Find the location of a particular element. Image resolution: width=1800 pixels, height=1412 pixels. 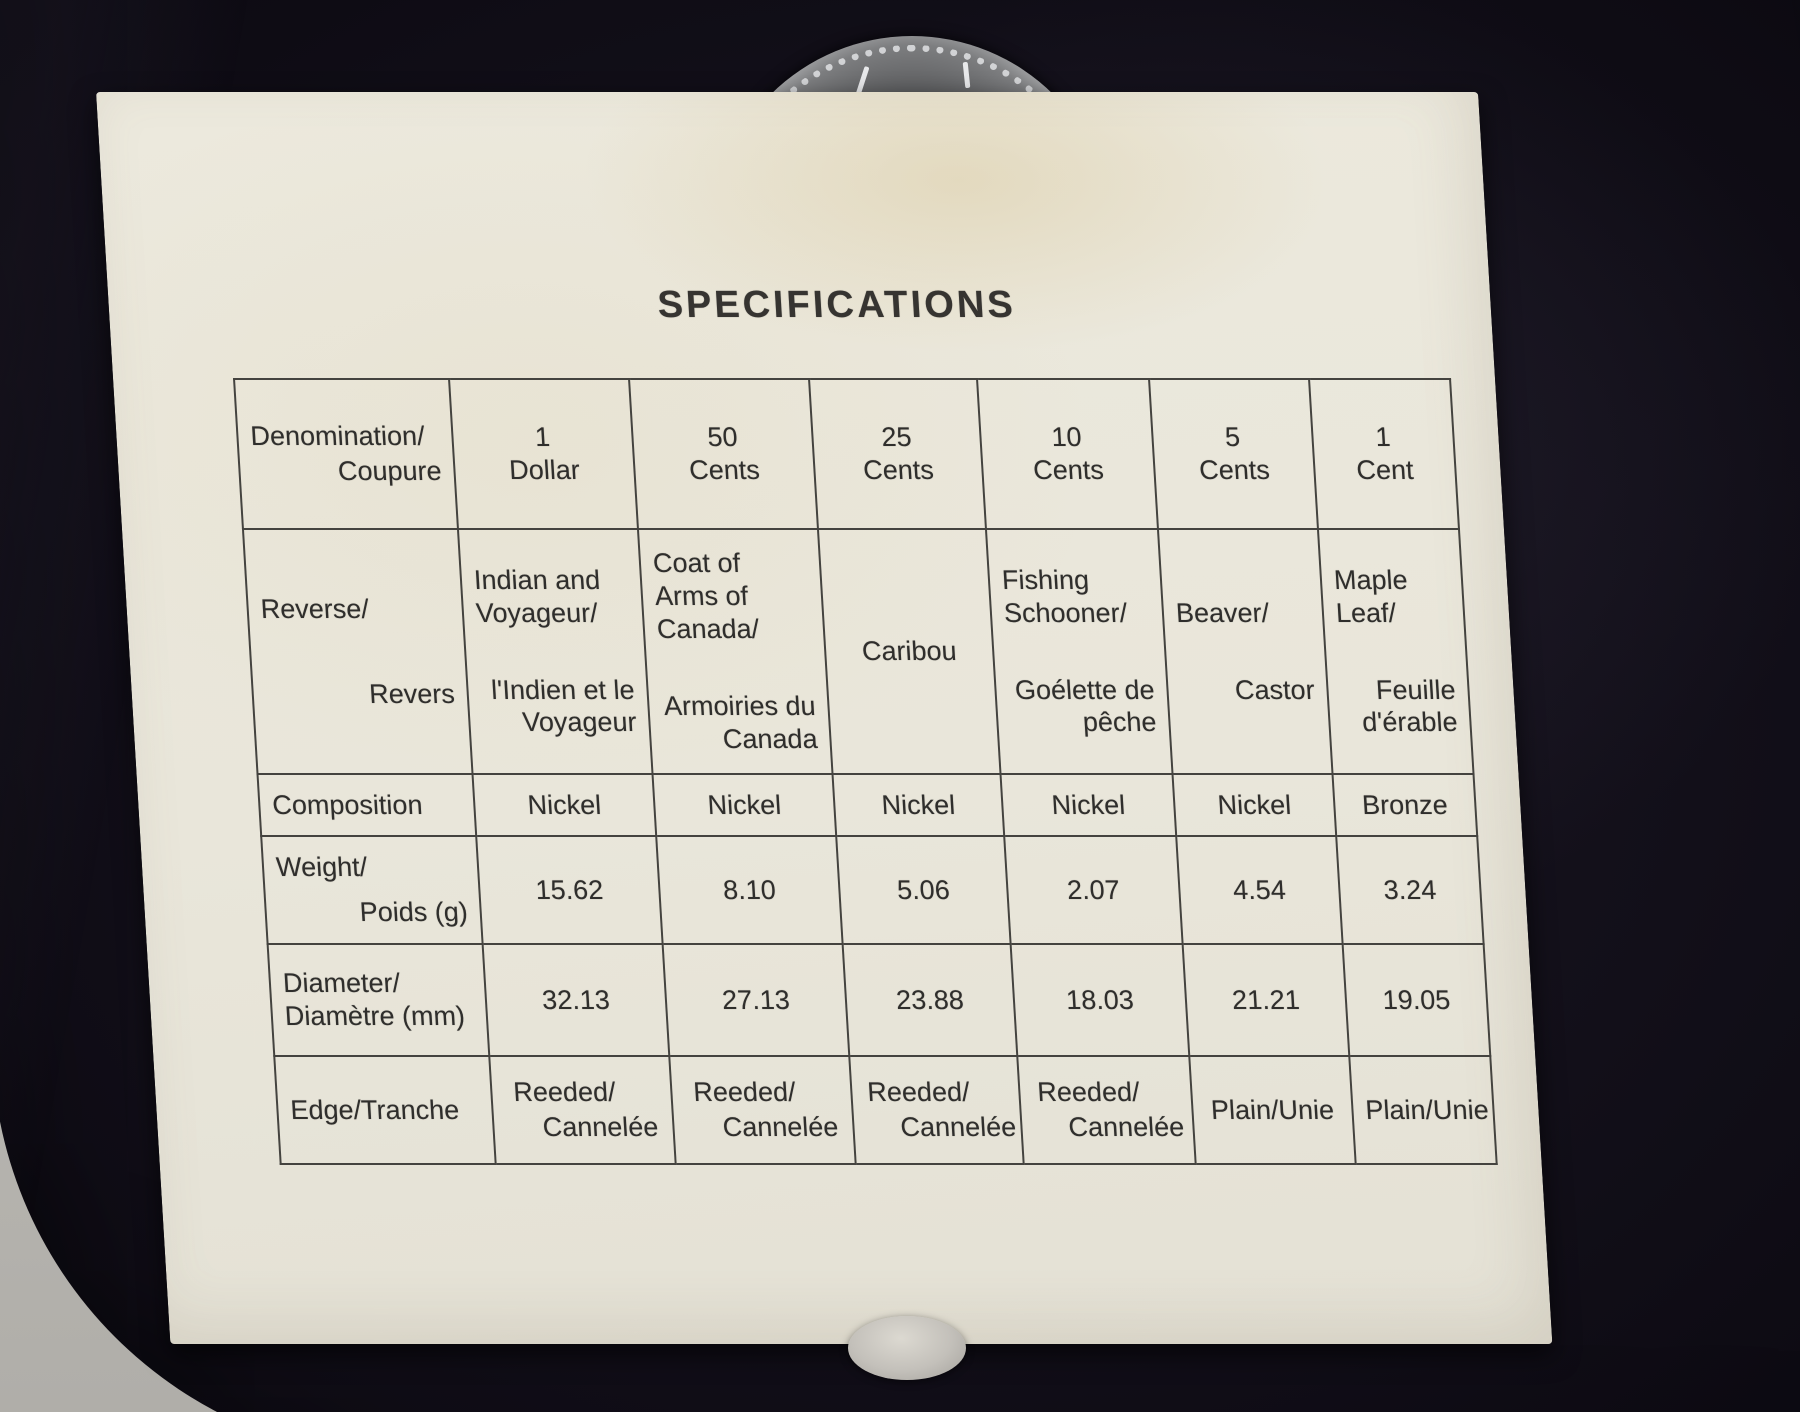

denom-10-cents: 10 Cents is located at coordinates (1067, 454).